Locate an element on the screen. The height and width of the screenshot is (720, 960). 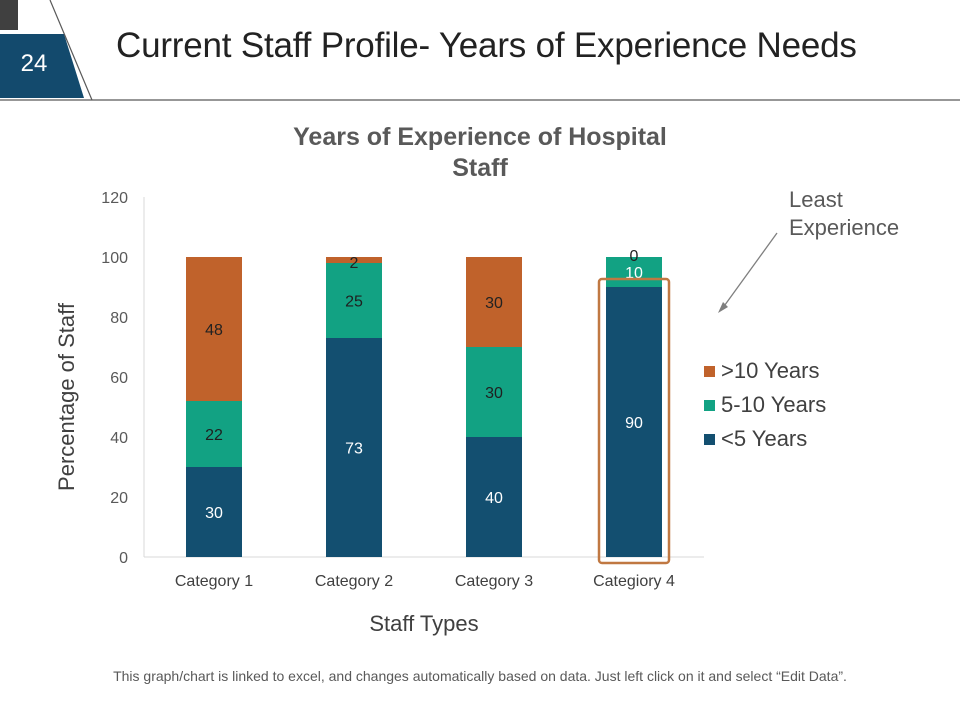
data-label: 22 is located at coordinates (214, 435).